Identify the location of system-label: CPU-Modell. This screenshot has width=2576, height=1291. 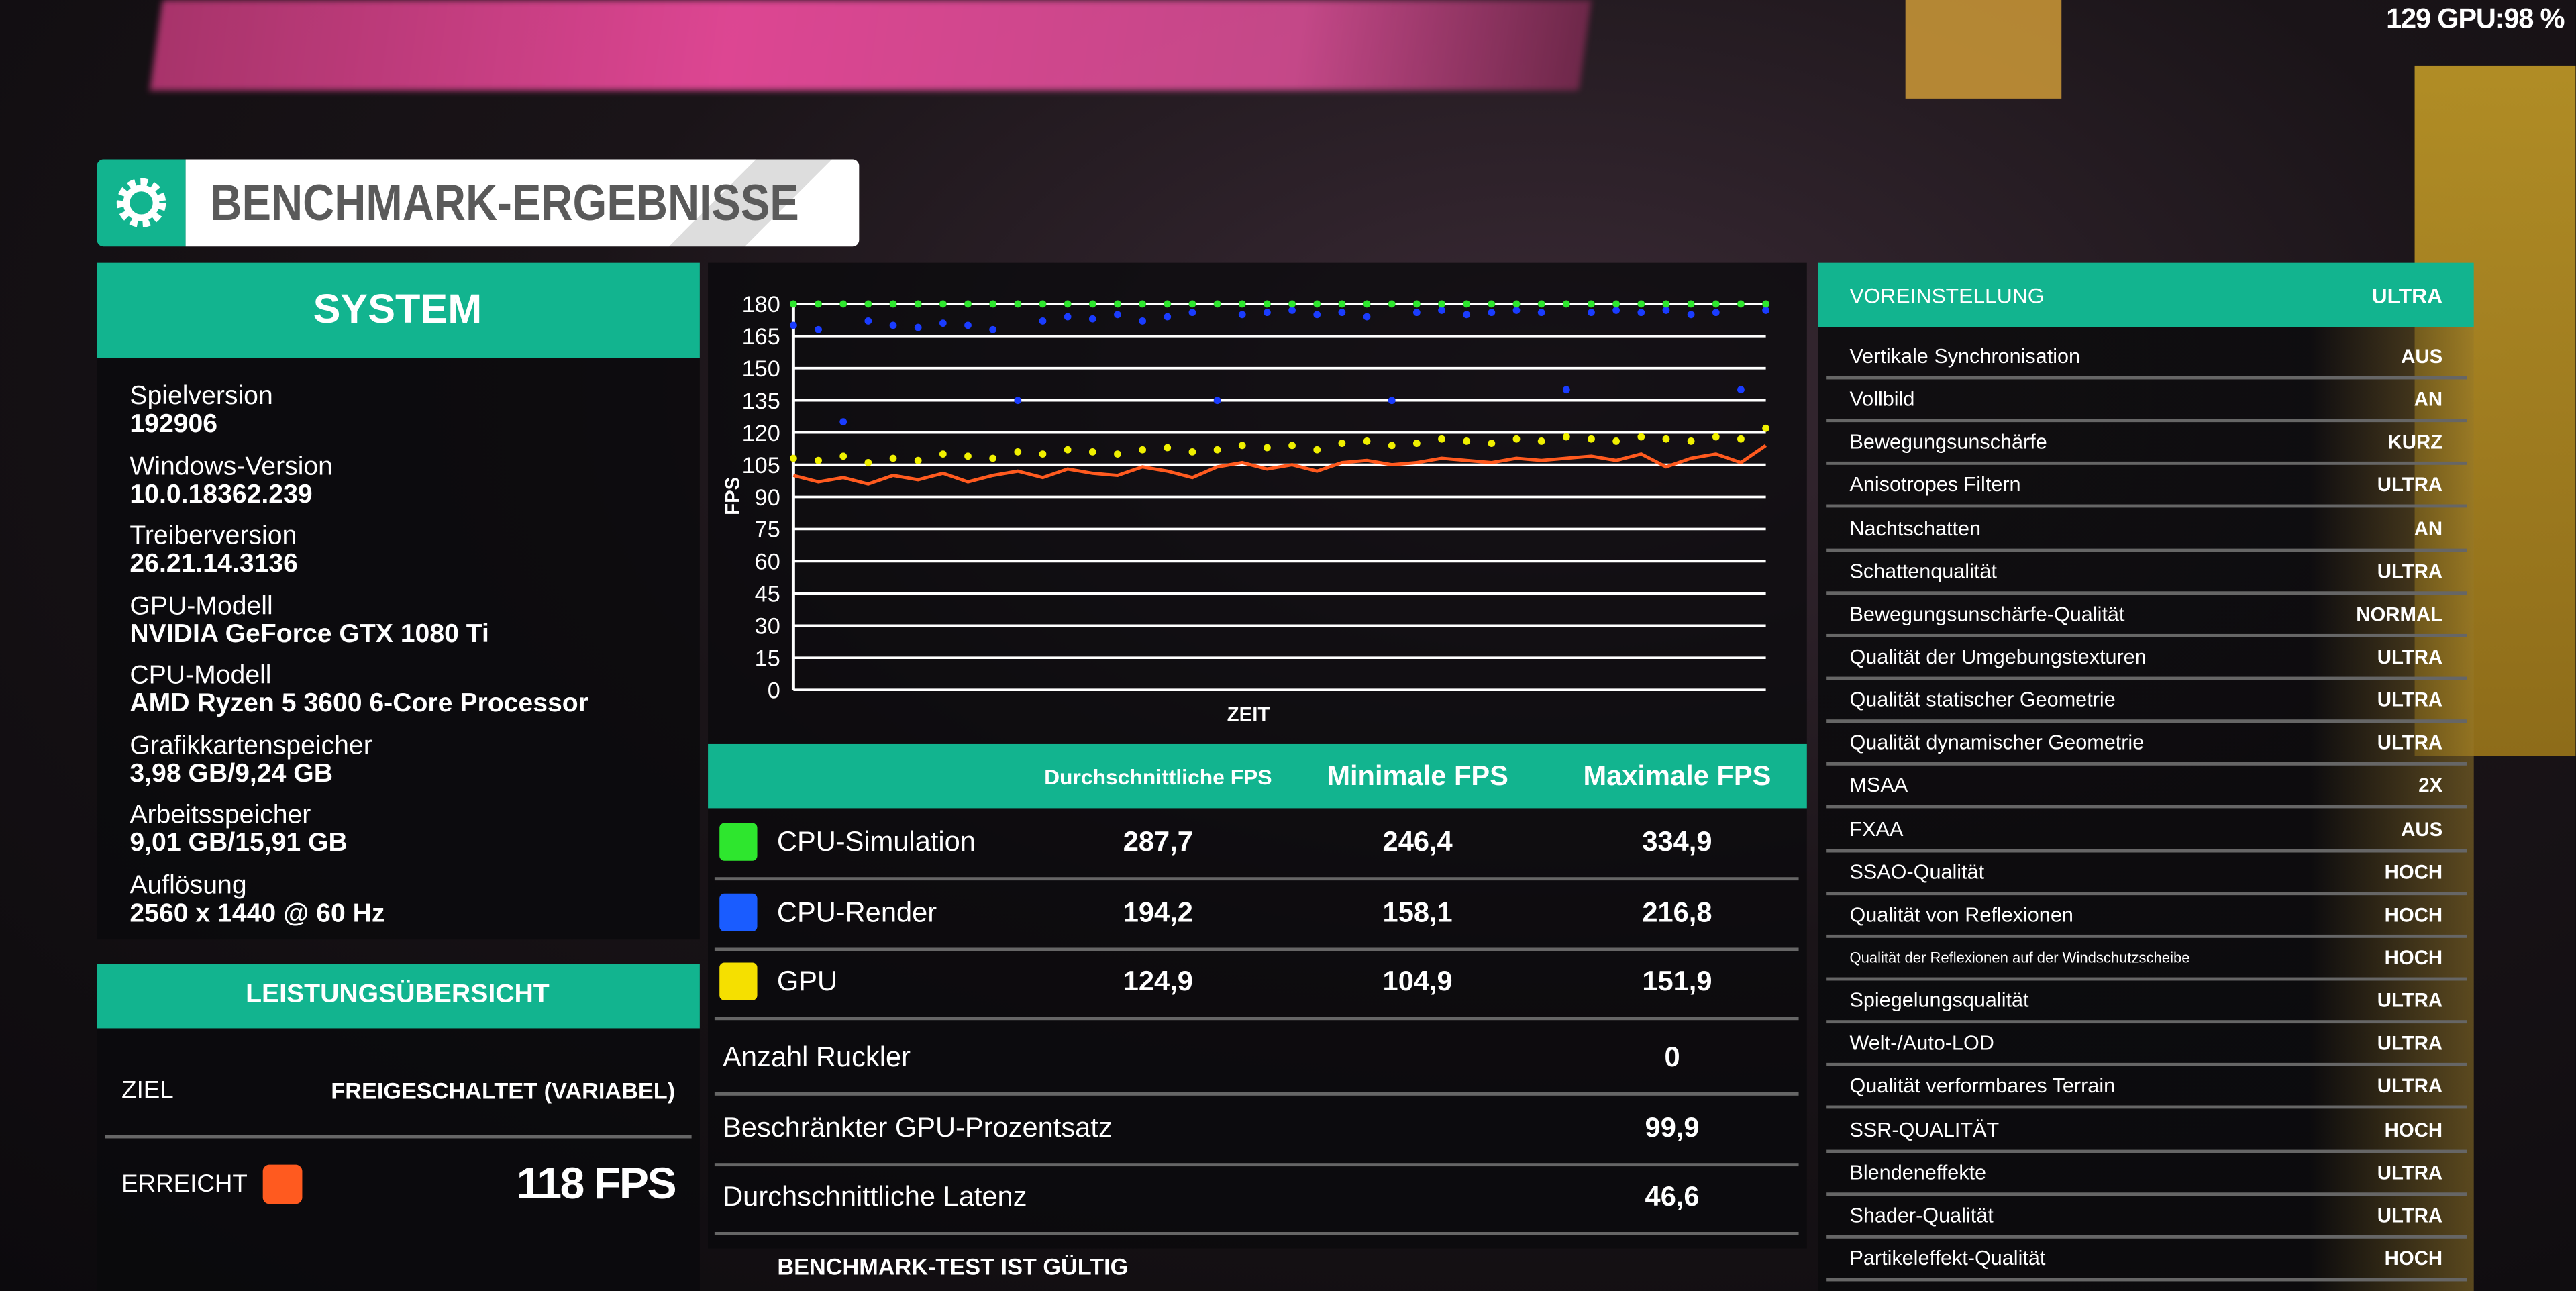
(201, 676).